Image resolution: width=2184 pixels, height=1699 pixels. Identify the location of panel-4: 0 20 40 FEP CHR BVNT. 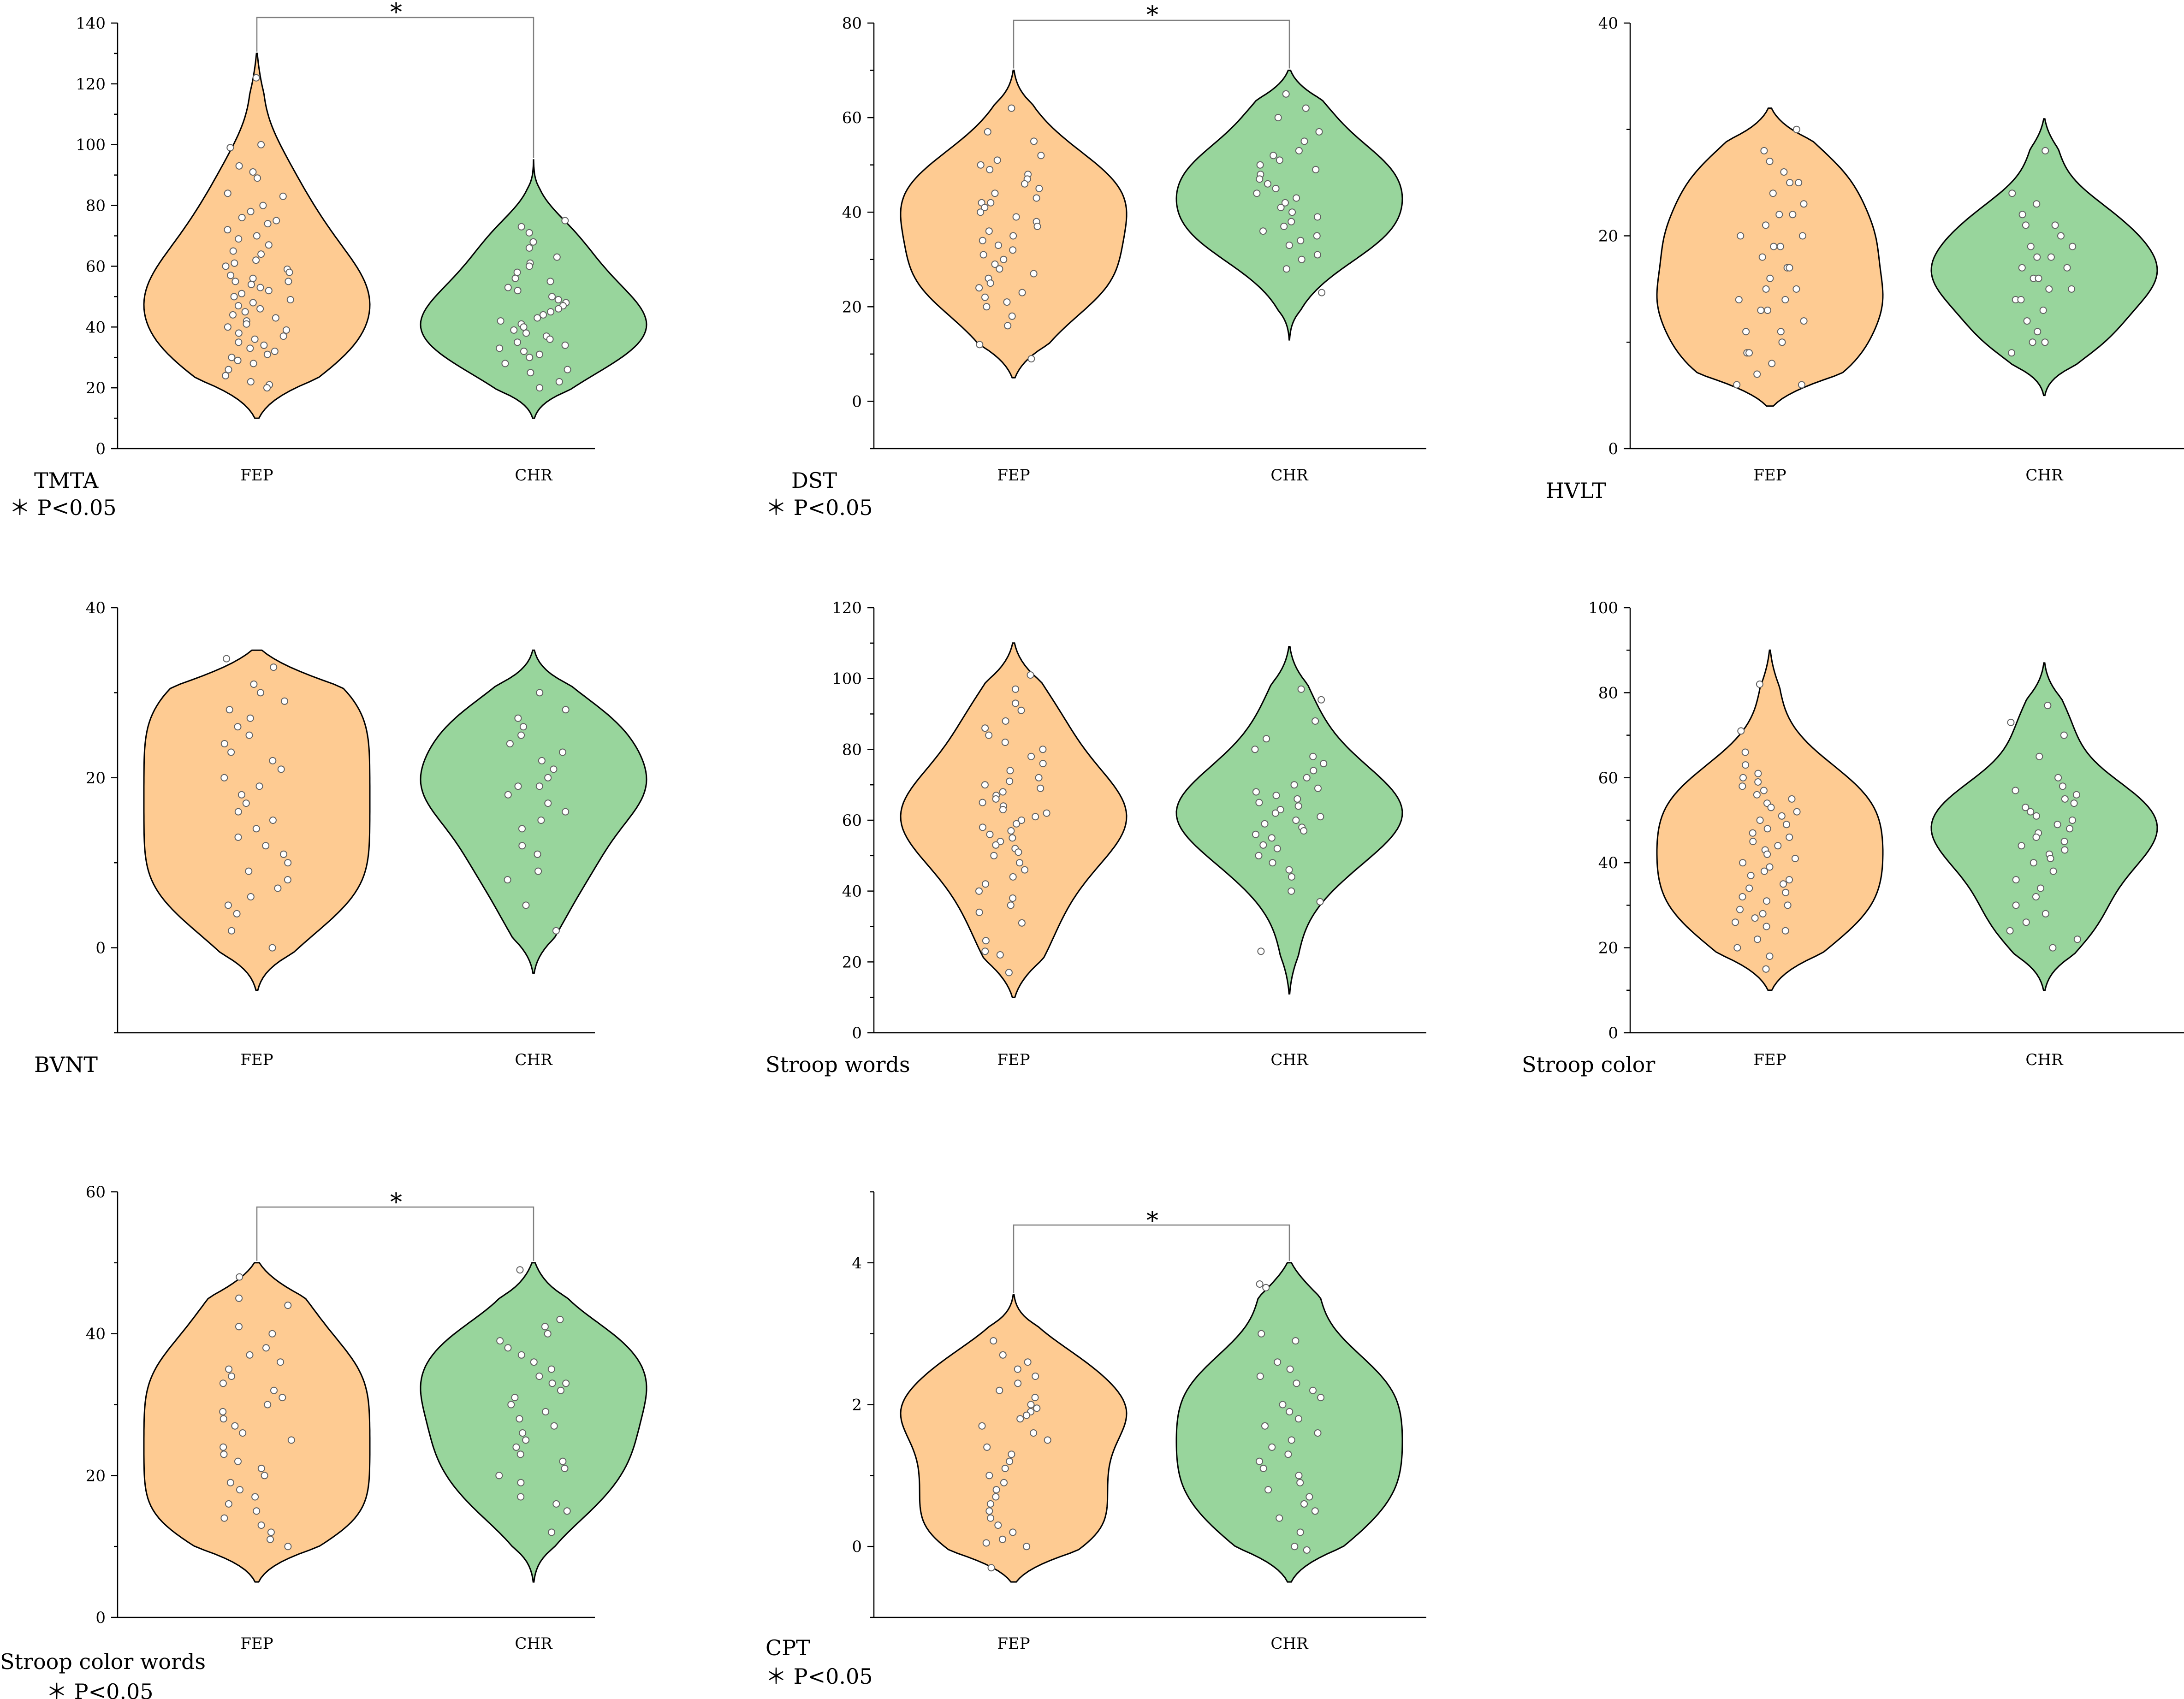
(340, 838).